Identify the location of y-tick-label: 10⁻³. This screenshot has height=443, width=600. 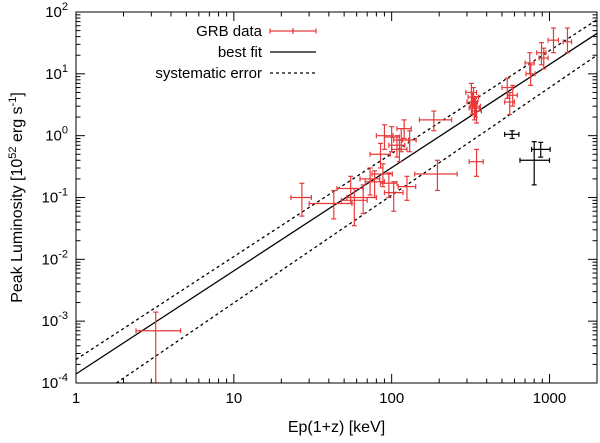
(55, 320).